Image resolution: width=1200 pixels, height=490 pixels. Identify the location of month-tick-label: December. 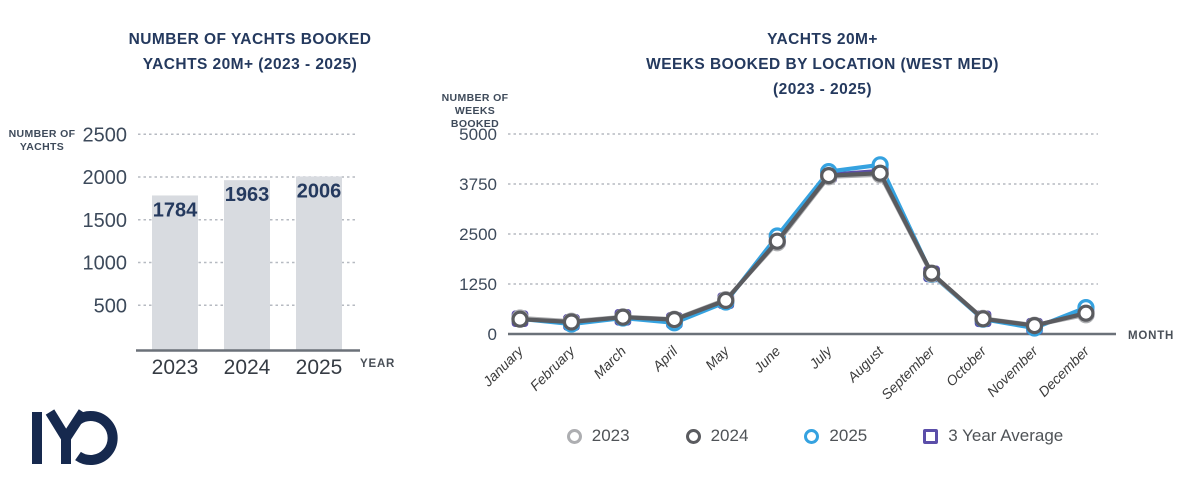
(1064, 371).